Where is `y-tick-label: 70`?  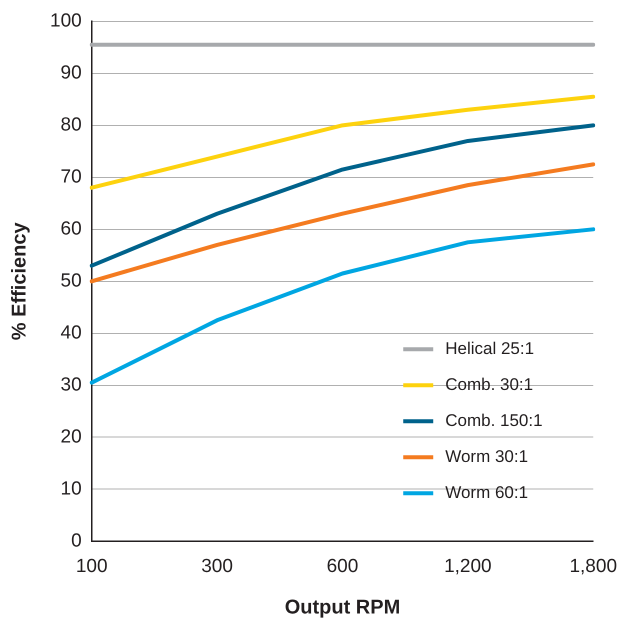 y-tick-label: 70 is located at coordinates (71, 177).